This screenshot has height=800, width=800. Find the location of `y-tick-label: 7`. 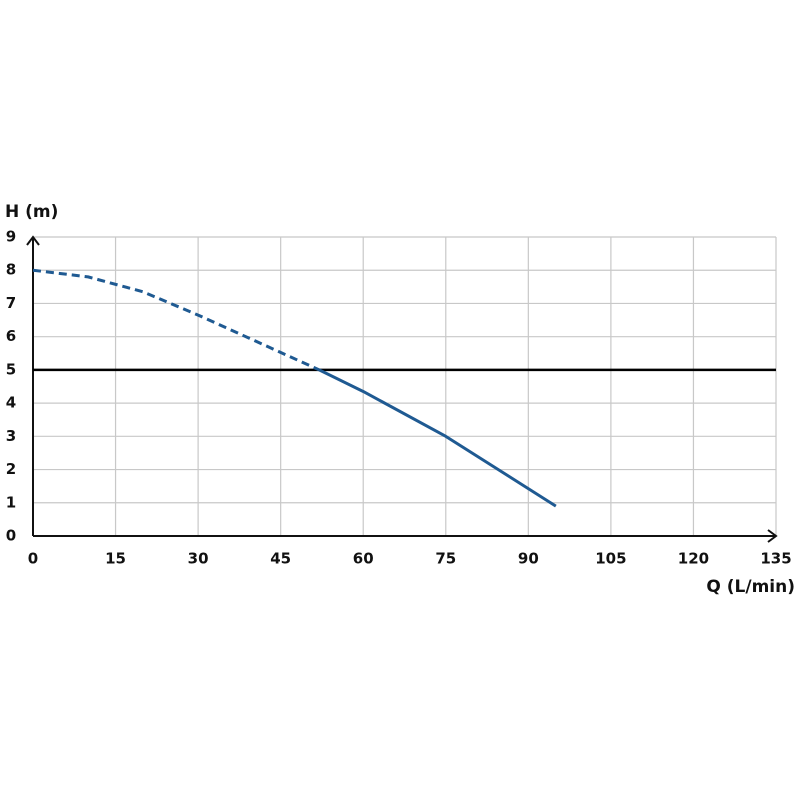

y-tick-label: 7 is located at coordinates (11, 303).